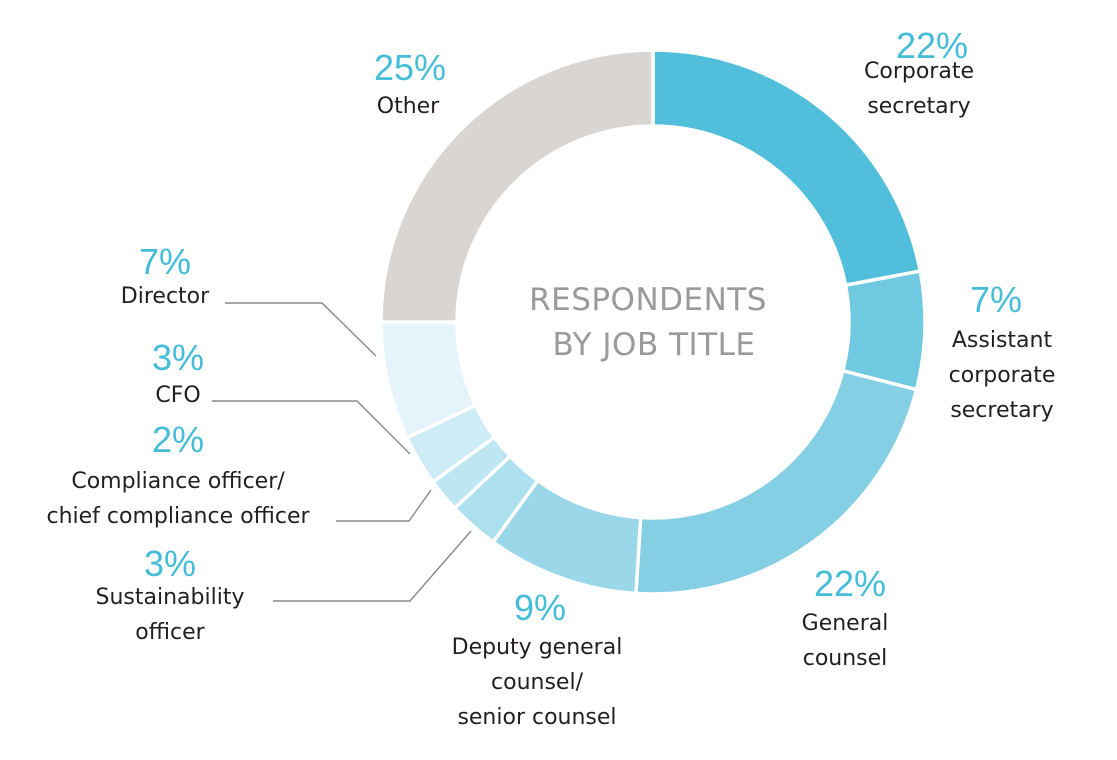  What do you see at coordinates (517, 186) in the screenshot?
I see `slice-other` at bounding box center [517, 186].